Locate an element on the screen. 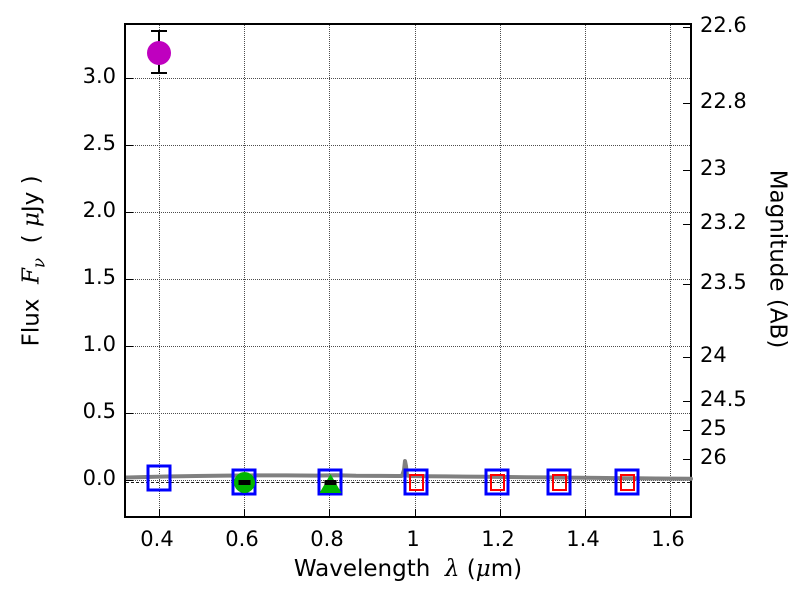 The image size is (800, 600). error-bar-cap-lower is located at coordinates (159, 73).